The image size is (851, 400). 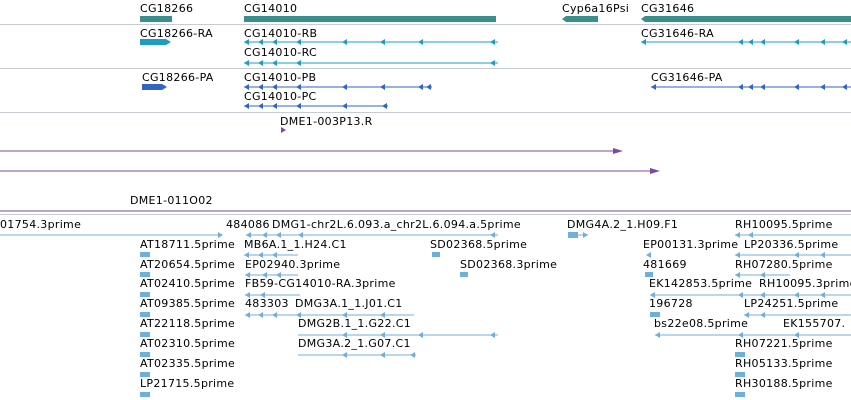 What do you see at coordinates (668, 8) in the screenshot?
I see `gene-label: CG31646` at bounding box center [668, 8].